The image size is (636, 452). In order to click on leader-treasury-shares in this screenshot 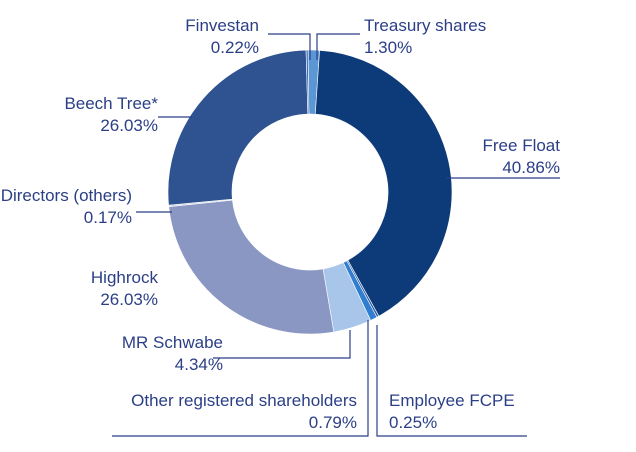, I will do `click(338, 46)`.